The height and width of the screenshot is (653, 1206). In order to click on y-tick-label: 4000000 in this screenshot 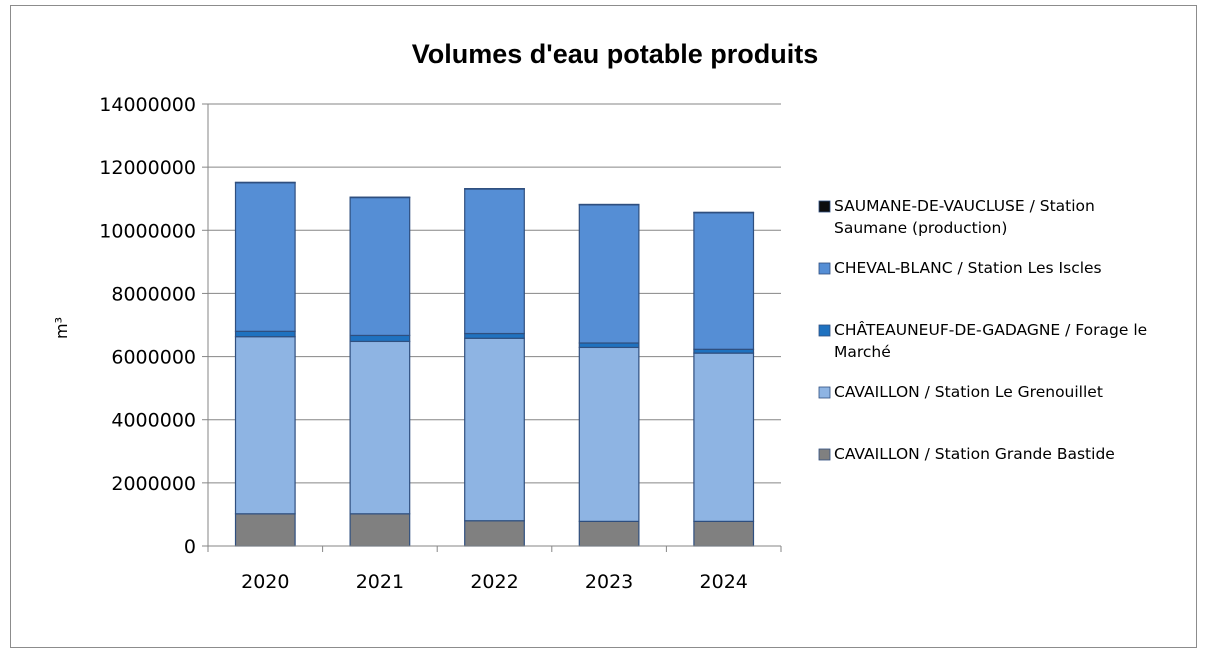, I will do `click(153, 421)`.